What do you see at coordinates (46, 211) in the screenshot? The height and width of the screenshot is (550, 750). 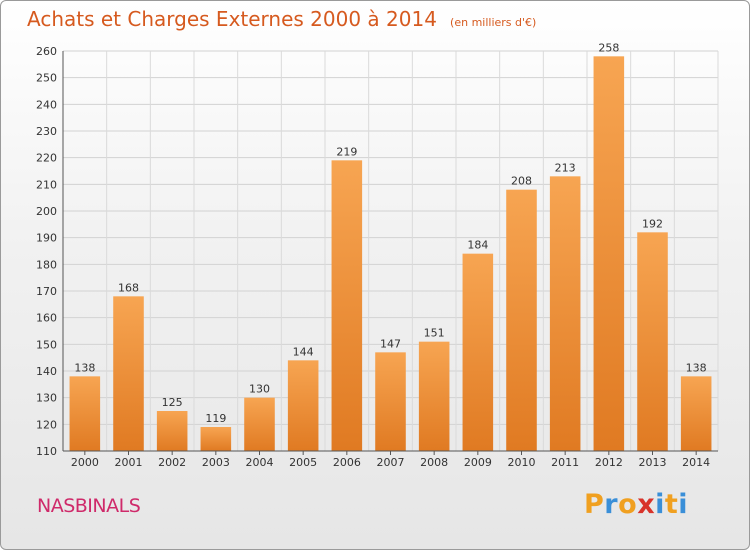 I see `y-tick-label: 200` at bounding box center [46, 211].